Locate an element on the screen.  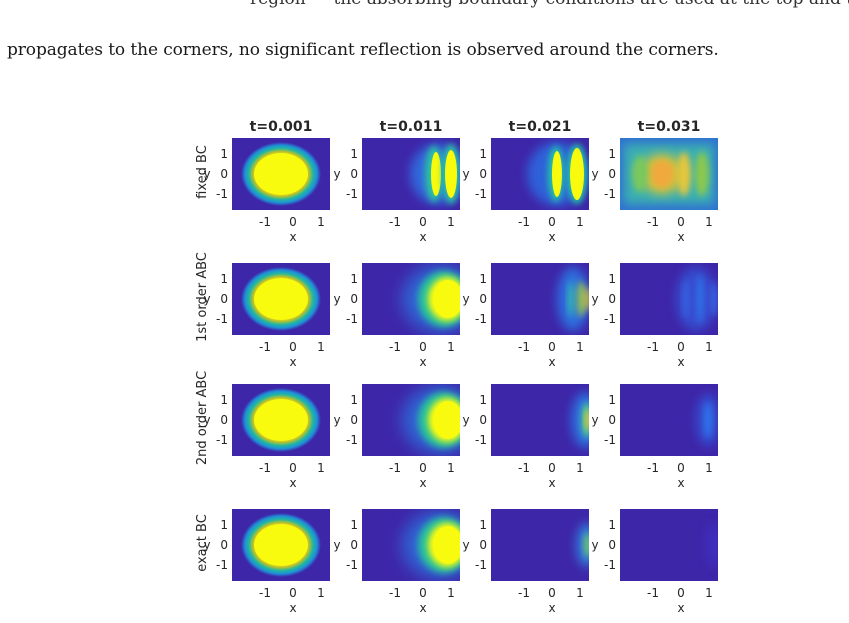
row-label: 1st order ABC is located at coordinates (202, 297).